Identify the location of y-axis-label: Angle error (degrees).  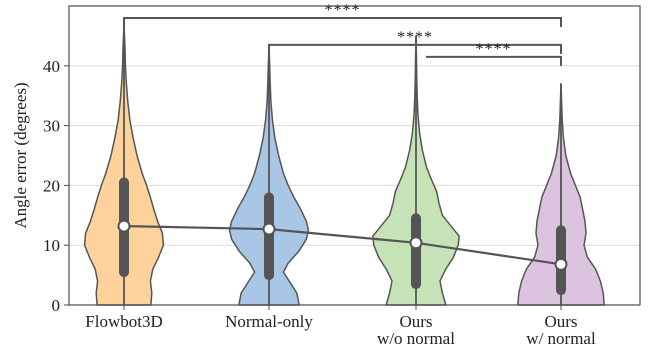
(20, 155).